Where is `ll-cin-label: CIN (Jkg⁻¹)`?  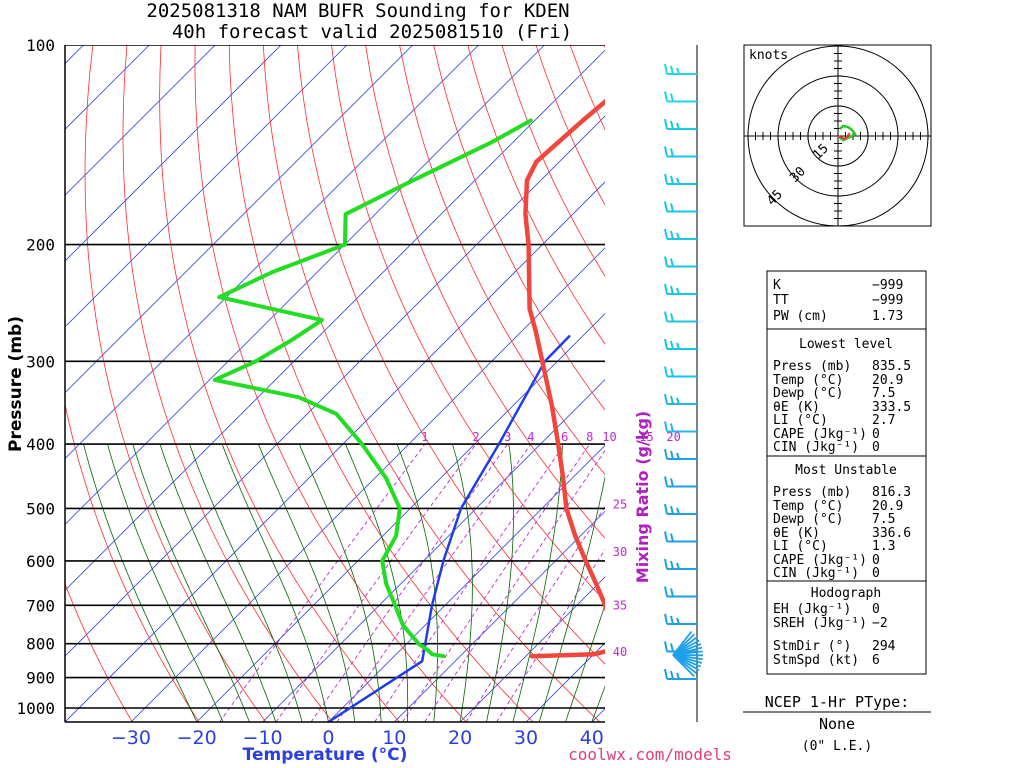 ll-cin-label: CIN (Jkg⁻¹) is located at coordinates (816, 447).